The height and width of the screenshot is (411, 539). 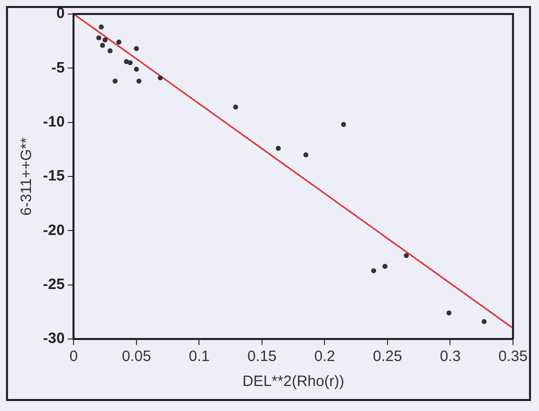 I want to click on x-tick-label: 0.05, so click(x=137, y=357).